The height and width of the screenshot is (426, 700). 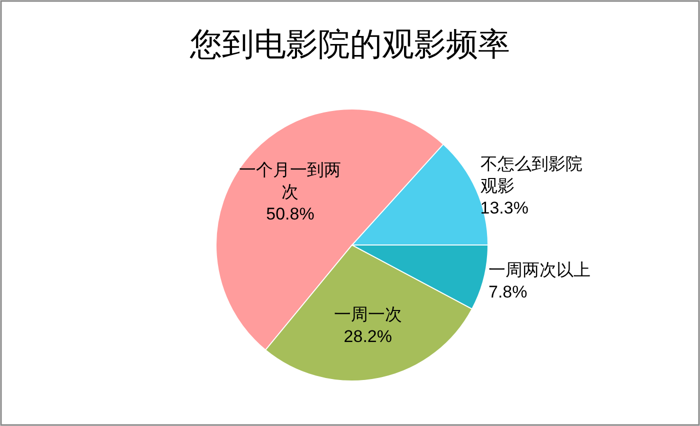 I want to click on data-label: 28.2%, so click(x=368, y=336).